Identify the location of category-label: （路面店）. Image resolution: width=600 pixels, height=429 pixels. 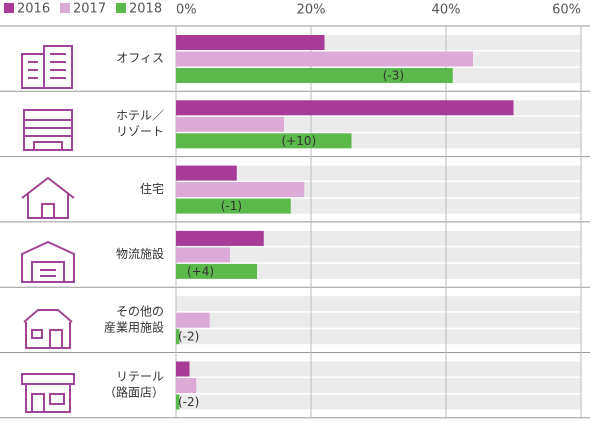
(134, 392).